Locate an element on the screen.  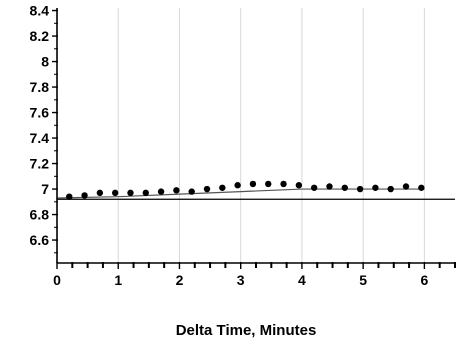
x-tick-label: 5 is located at coordinates (363, 280).